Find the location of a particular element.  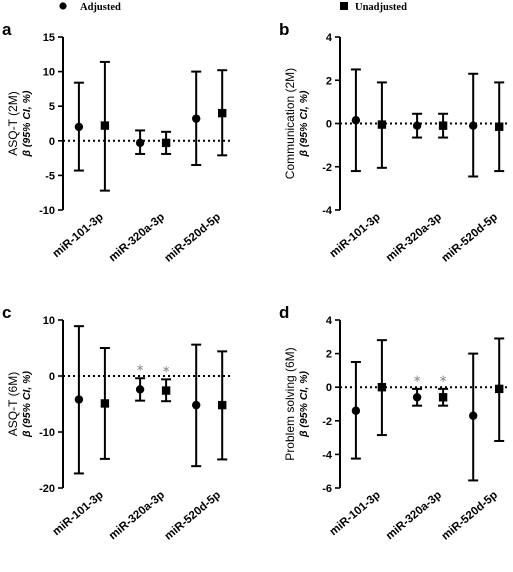

legend-unadjusted-marker is located at coordinates (344, 6).